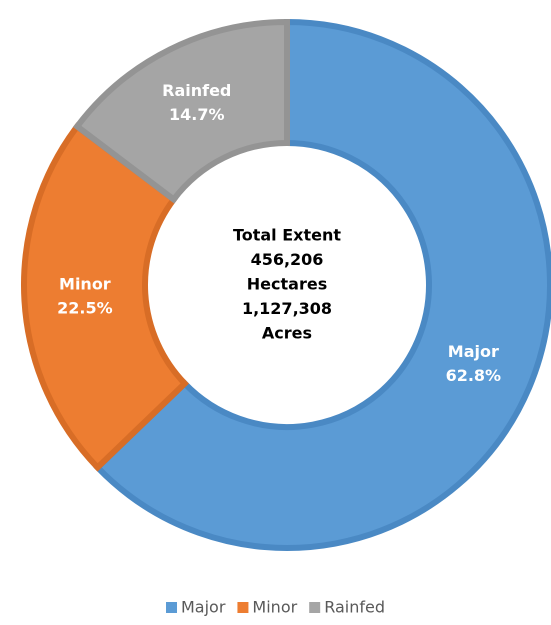  I want to click on segment-name: Major, so click(473, 351).